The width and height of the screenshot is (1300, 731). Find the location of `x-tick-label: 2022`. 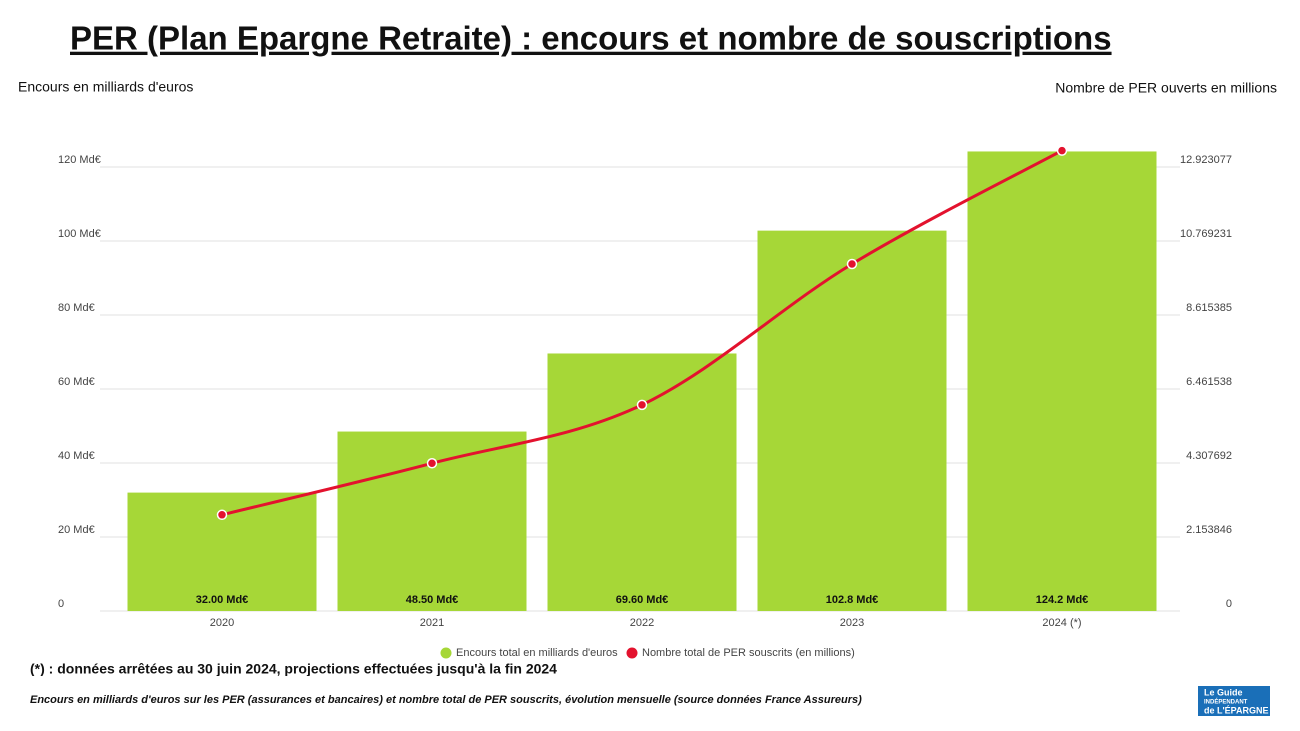

x-tick-label: 2022 is located at coordinates (642, 623).